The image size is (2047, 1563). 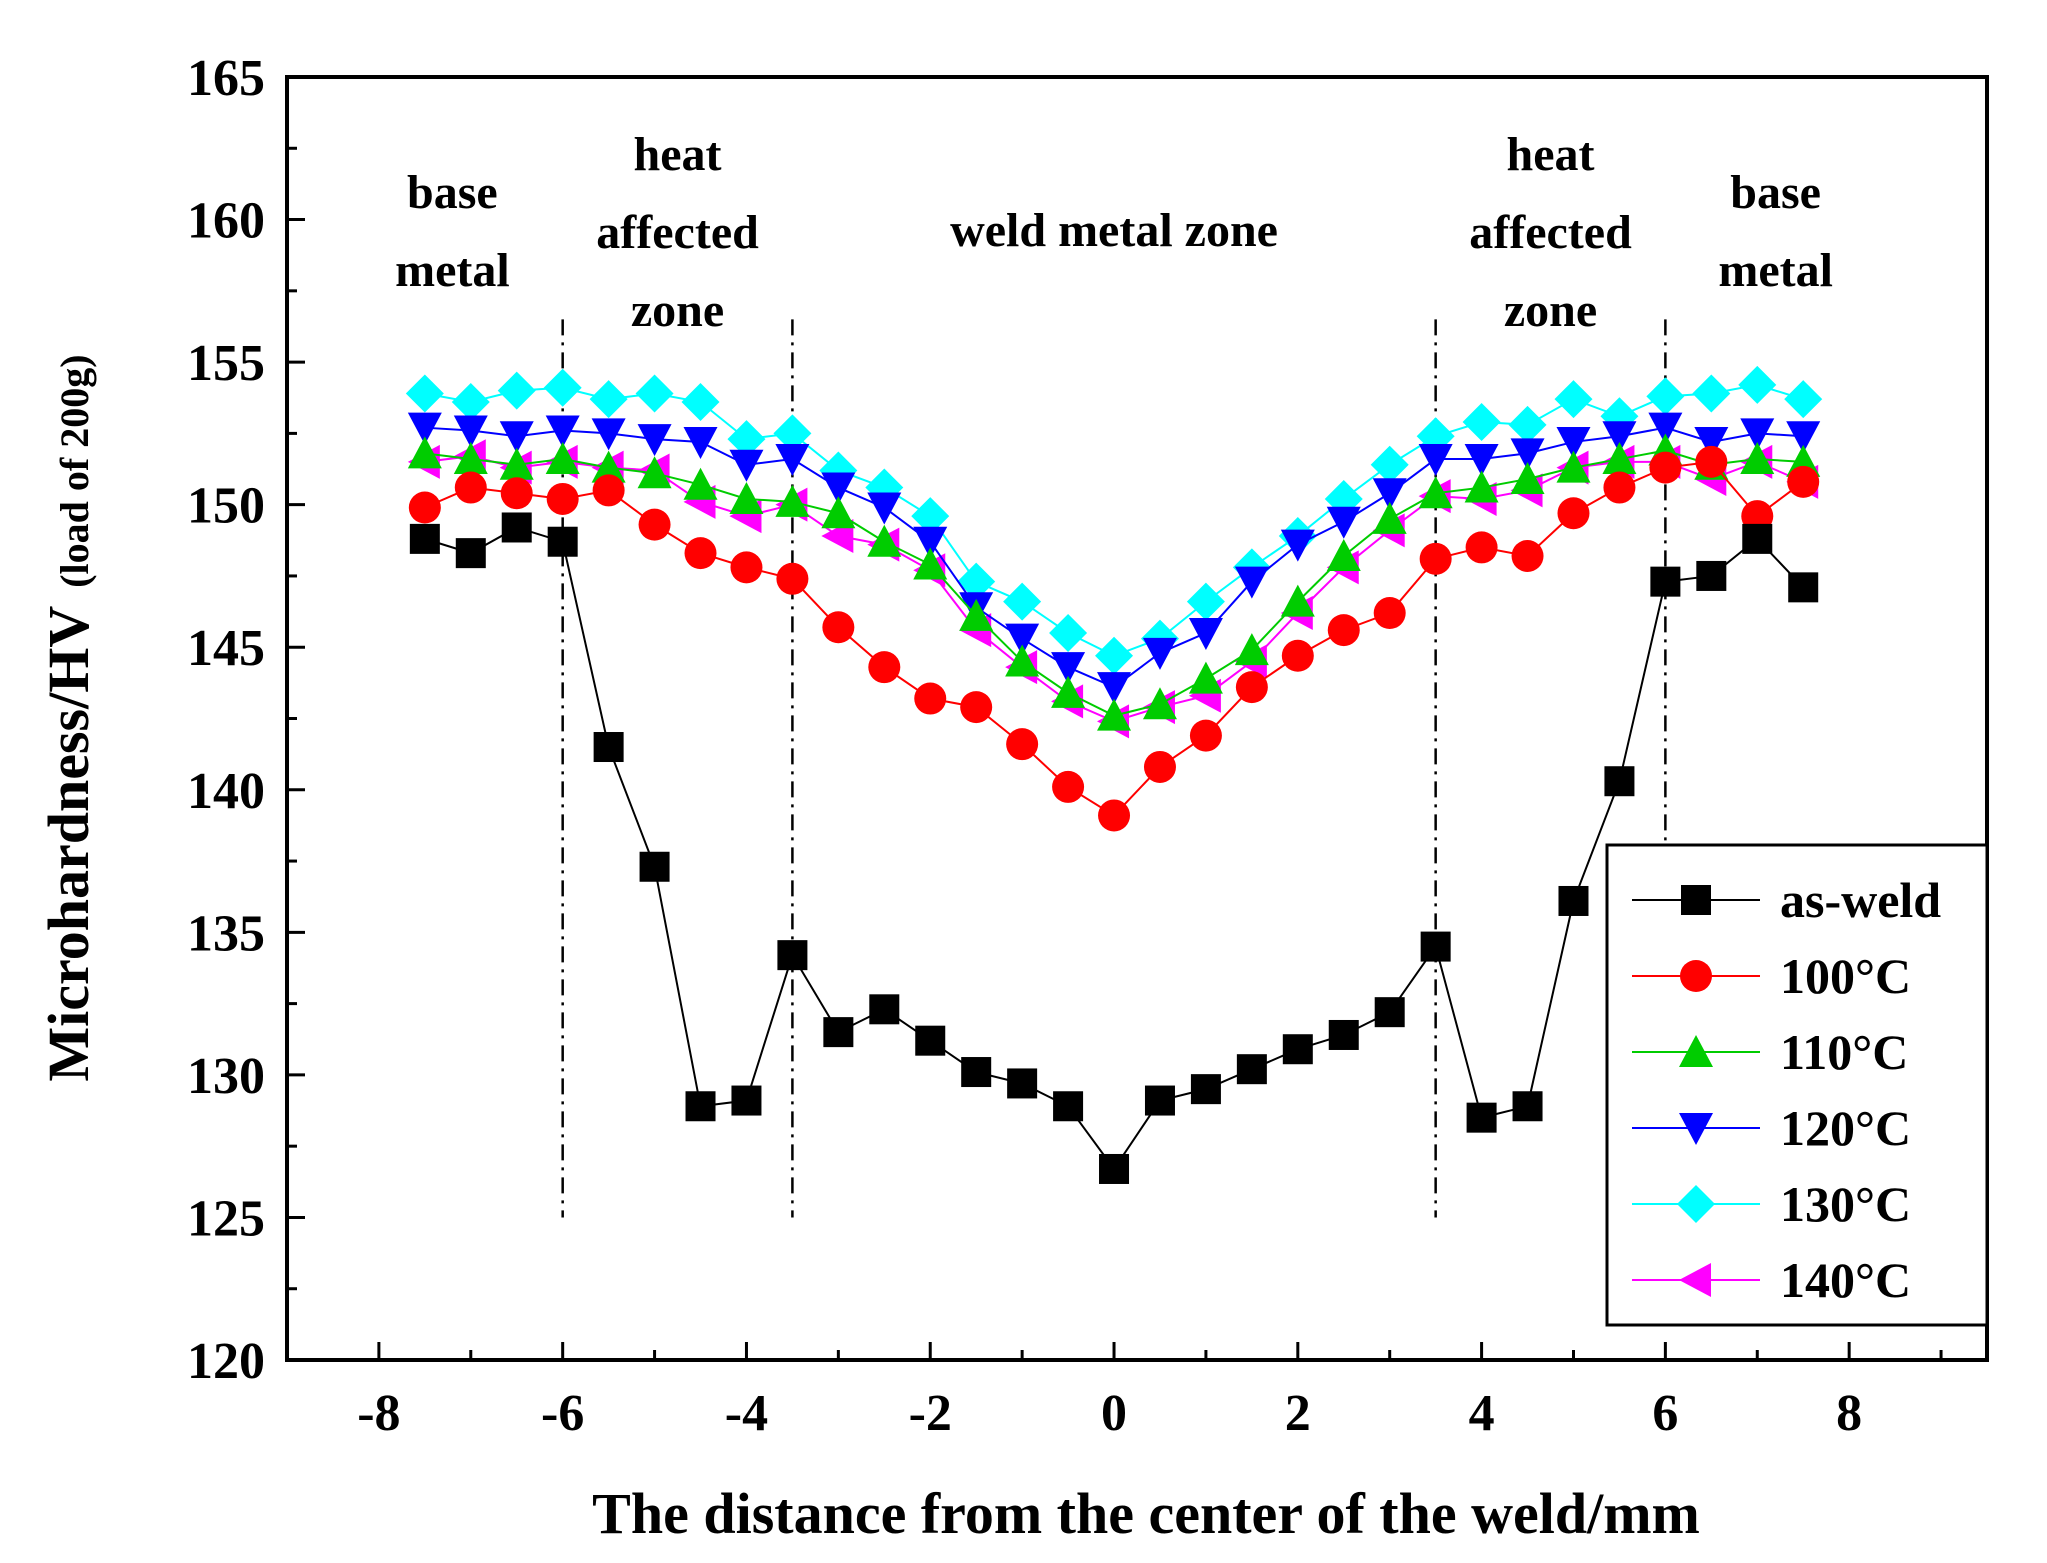 I want to click on x-tick-label: 4, so click(x=1482, y=1413).